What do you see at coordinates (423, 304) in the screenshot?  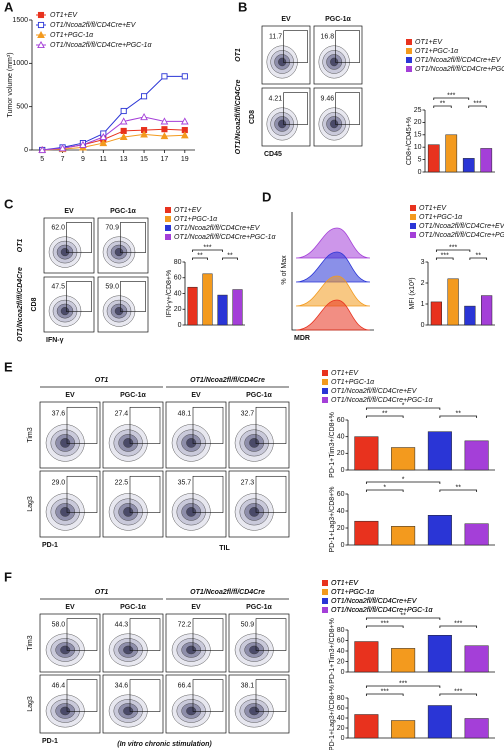 I see `y-tick-label: 1` at bounding box center [423, 304].